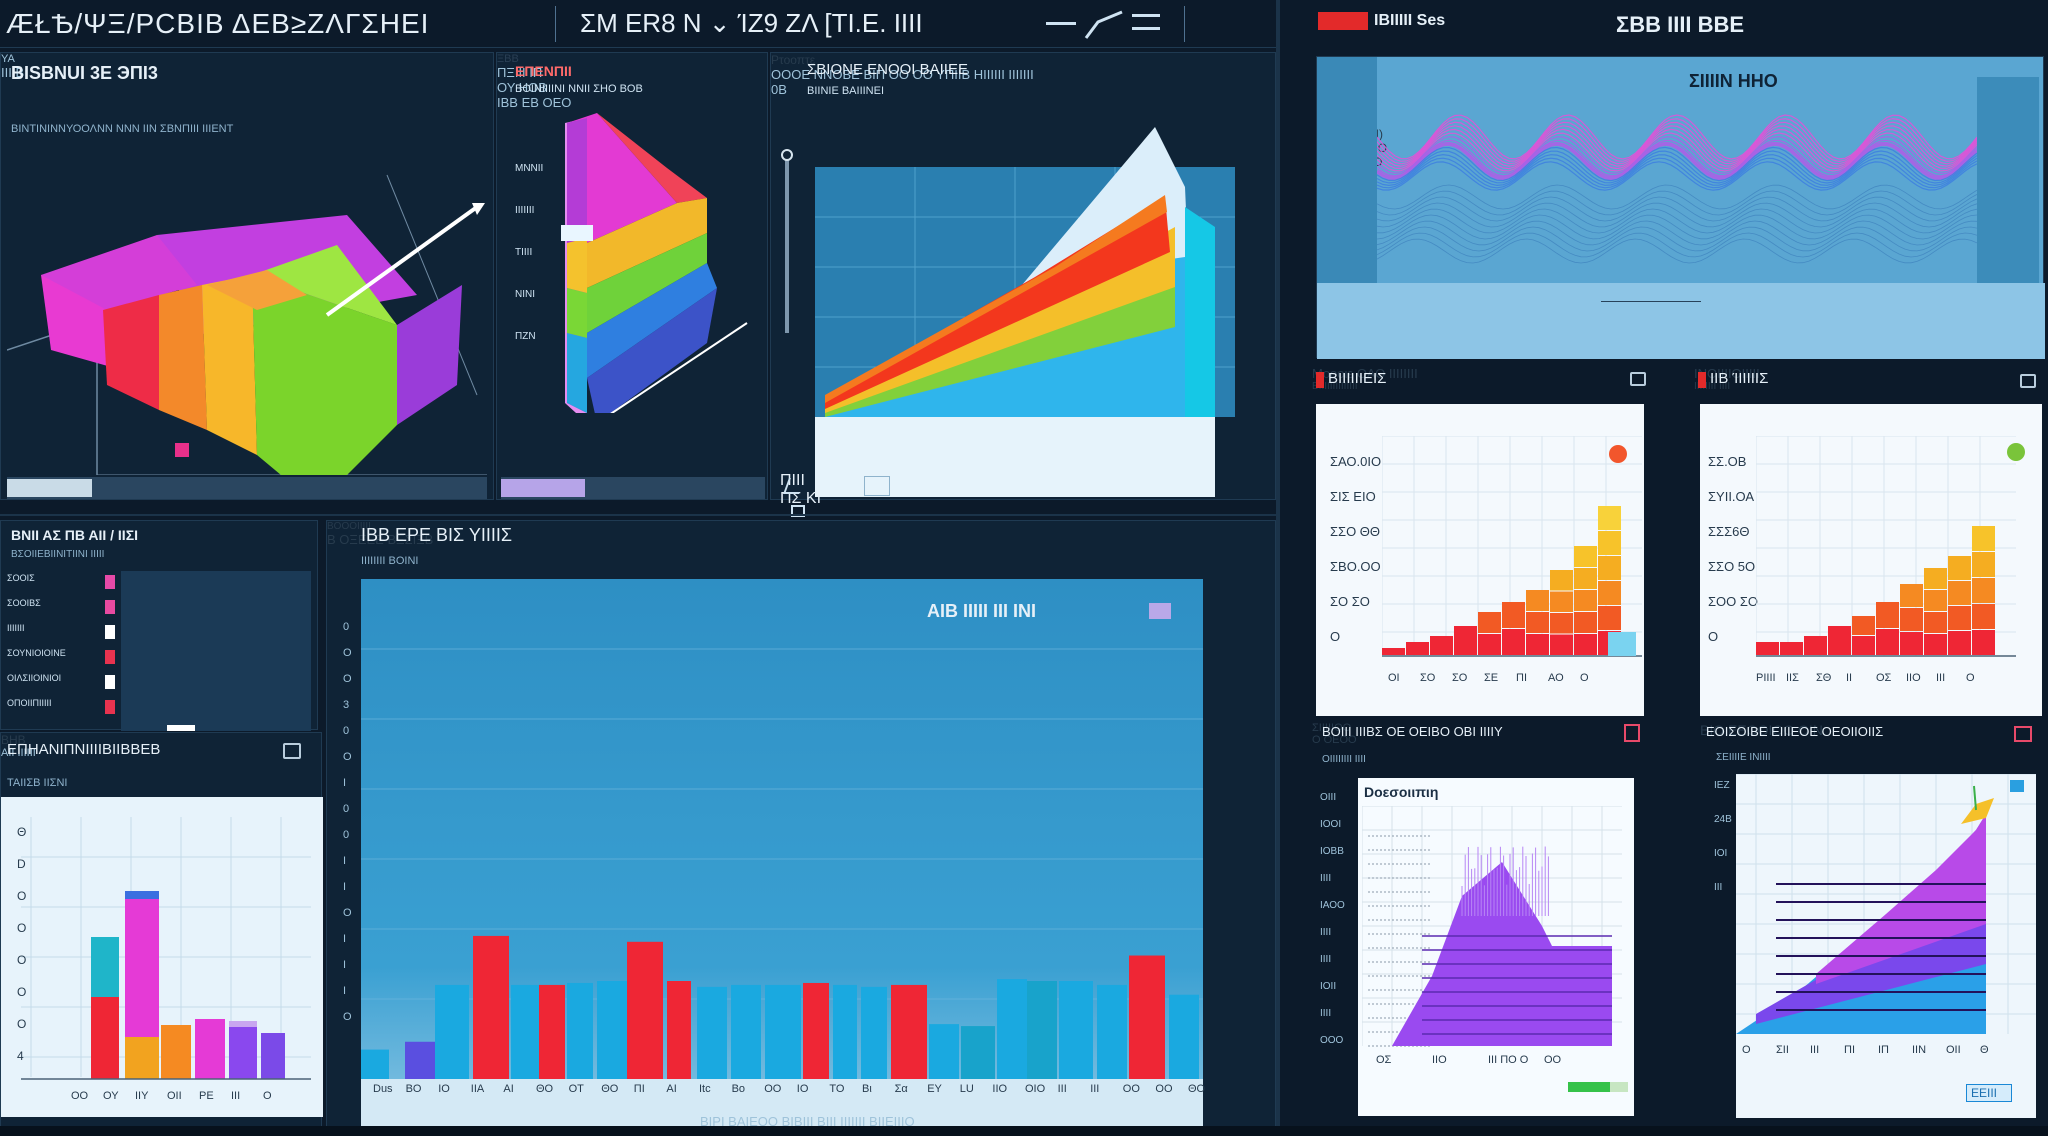 Image resolution: width=2048 pixels, height=1136 pixels. What do you see at coordinates (292, 751) in the screenshot?
I see `panel-smallbar-menu-icon` at bounding box center [292, 751].